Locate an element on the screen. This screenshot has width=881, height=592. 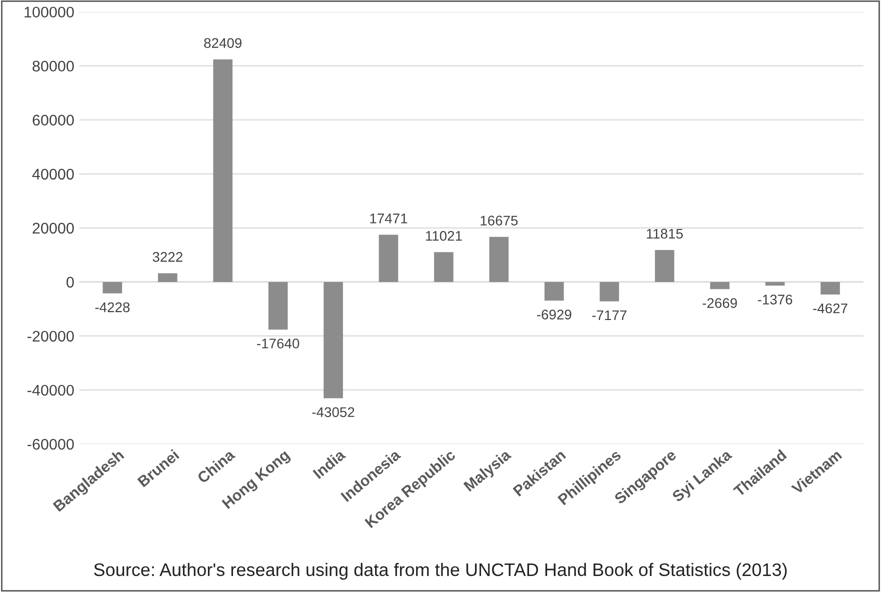
y-tick-label: 100000 is located at coordinates (49, 12).